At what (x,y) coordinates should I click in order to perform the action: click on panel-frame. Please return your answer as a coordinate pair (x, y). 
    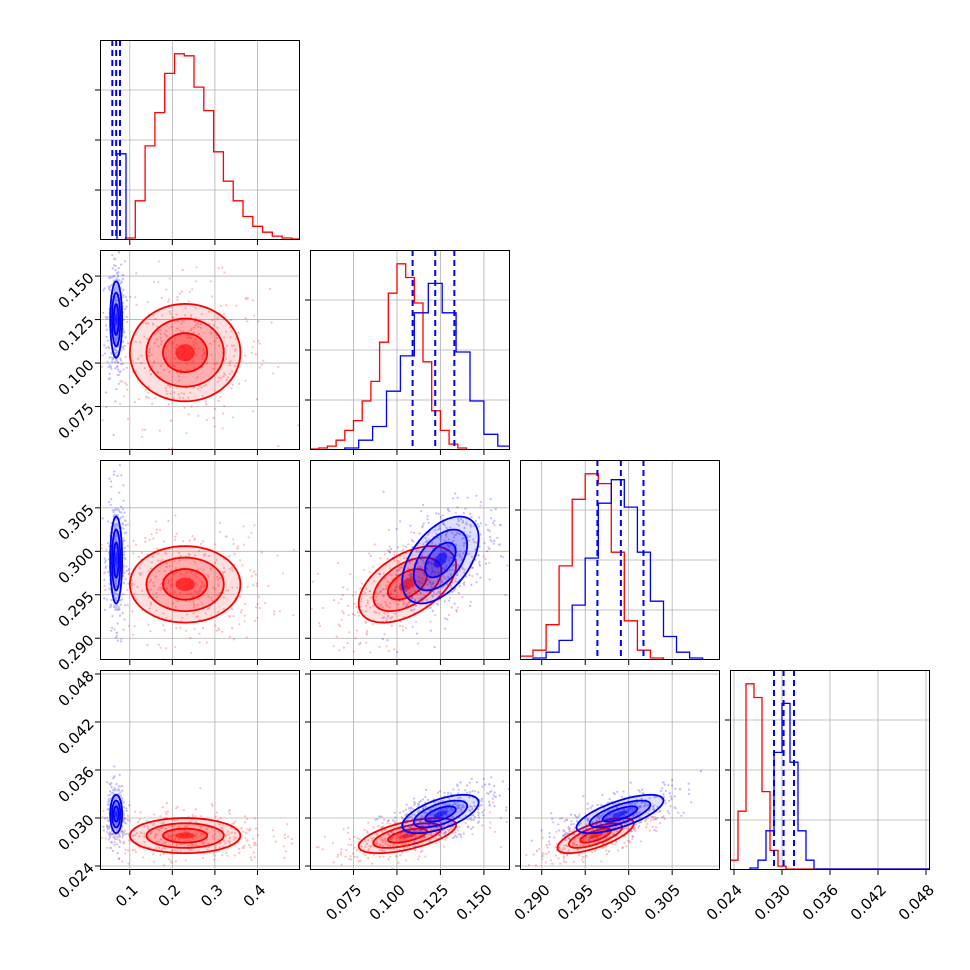
    Looking at the image, I should click on (200, 140).